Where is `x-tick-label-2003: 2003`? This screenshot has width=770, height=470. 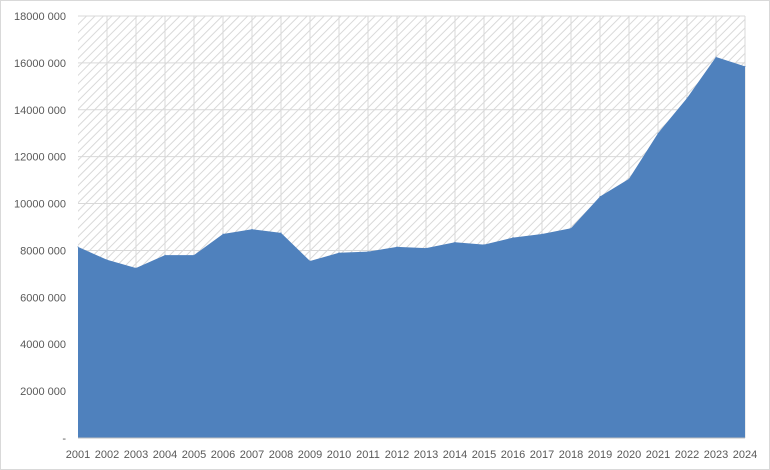
x-tick-label-2003: 2003 is located at coordinates (136, 455).